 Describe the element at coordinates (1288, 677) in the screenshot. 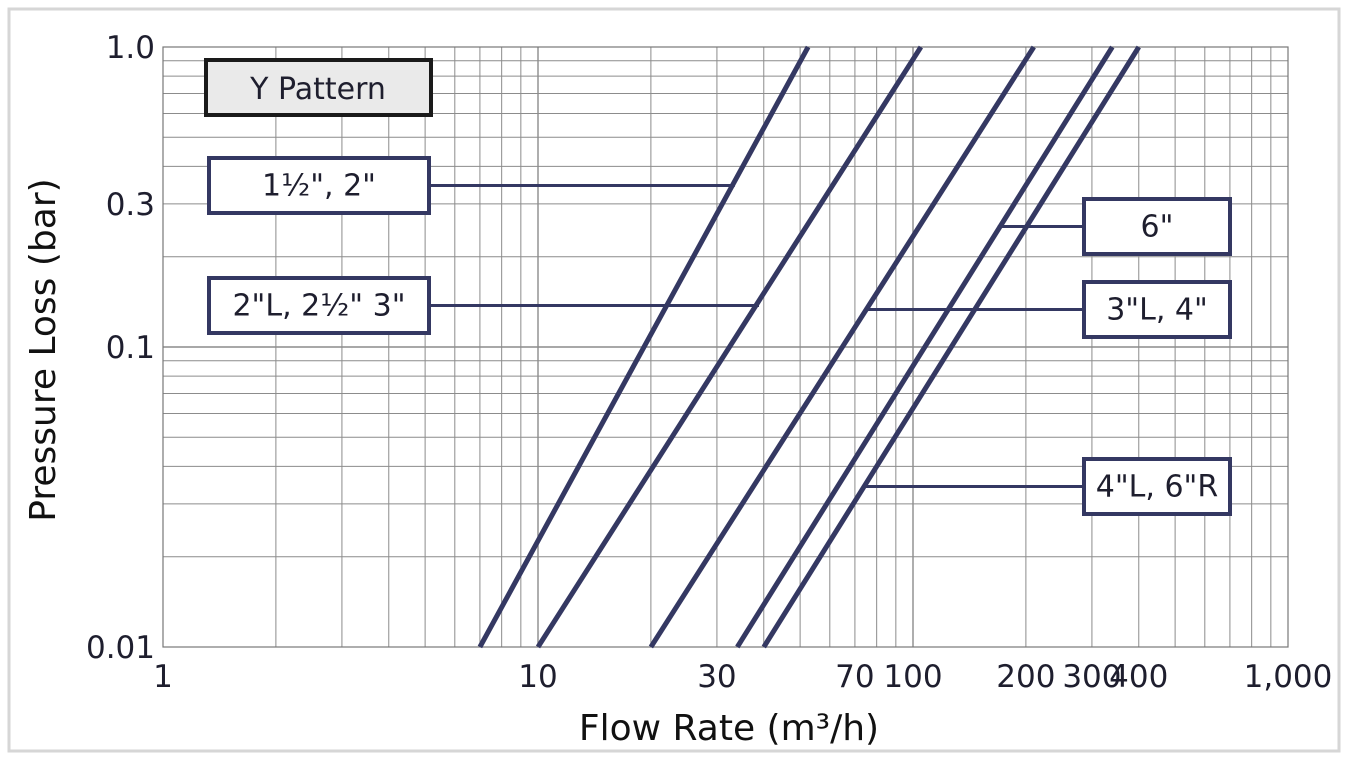

I see `x-tick-label: 1,000` at that location.